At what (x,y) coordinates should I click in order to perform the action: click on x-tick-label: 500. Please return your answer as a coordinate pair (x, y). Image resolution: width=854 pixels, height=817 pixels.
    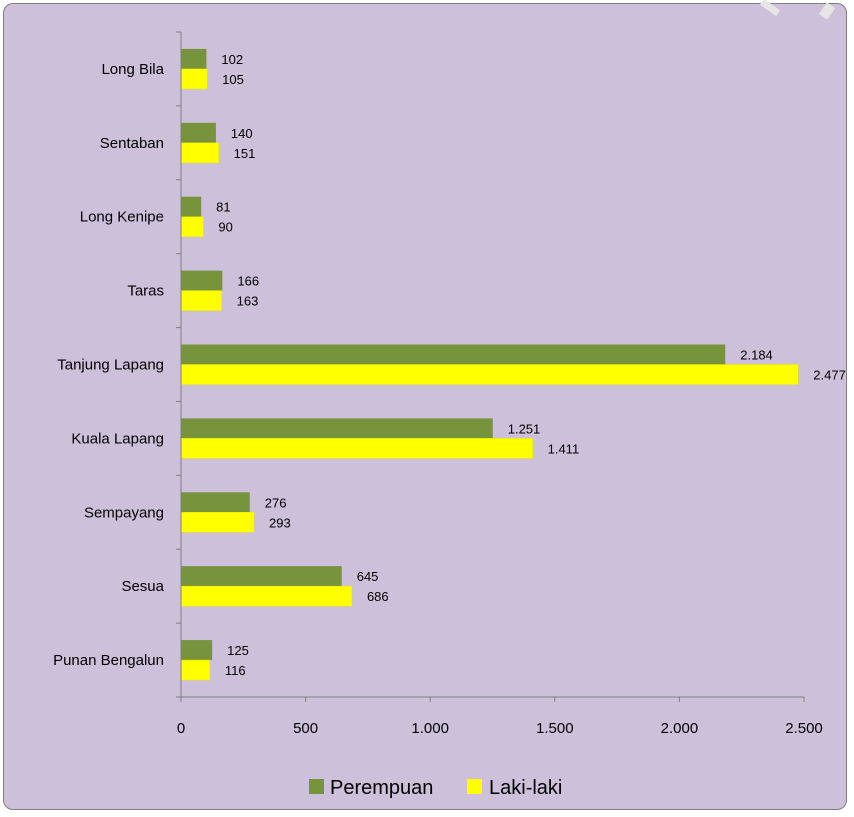
    Looking at the image, I should click on (305, 728).